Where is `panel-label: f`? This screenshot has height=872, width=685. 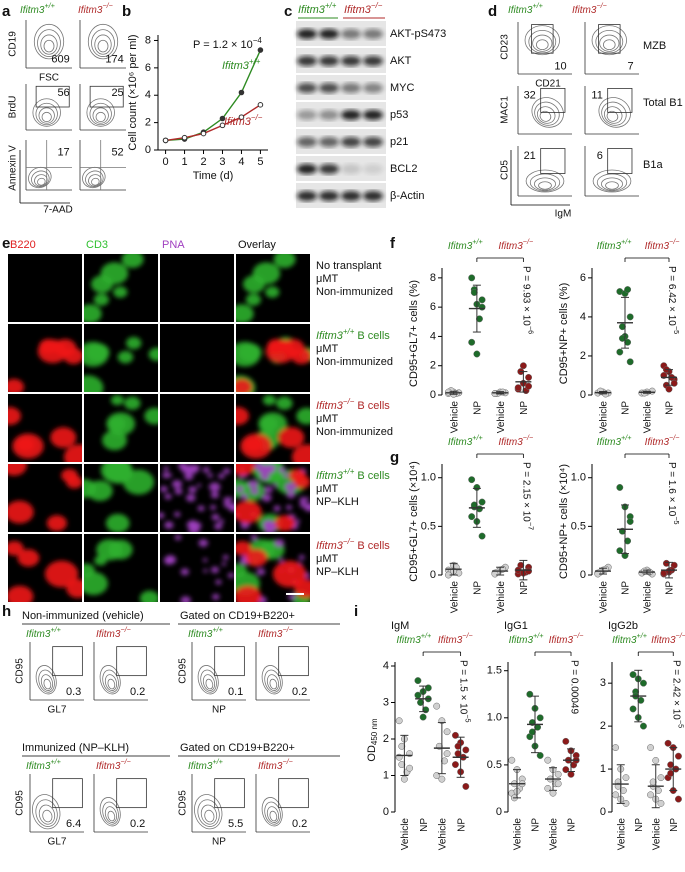
panel-label: f is located at coordinates (393, 243).